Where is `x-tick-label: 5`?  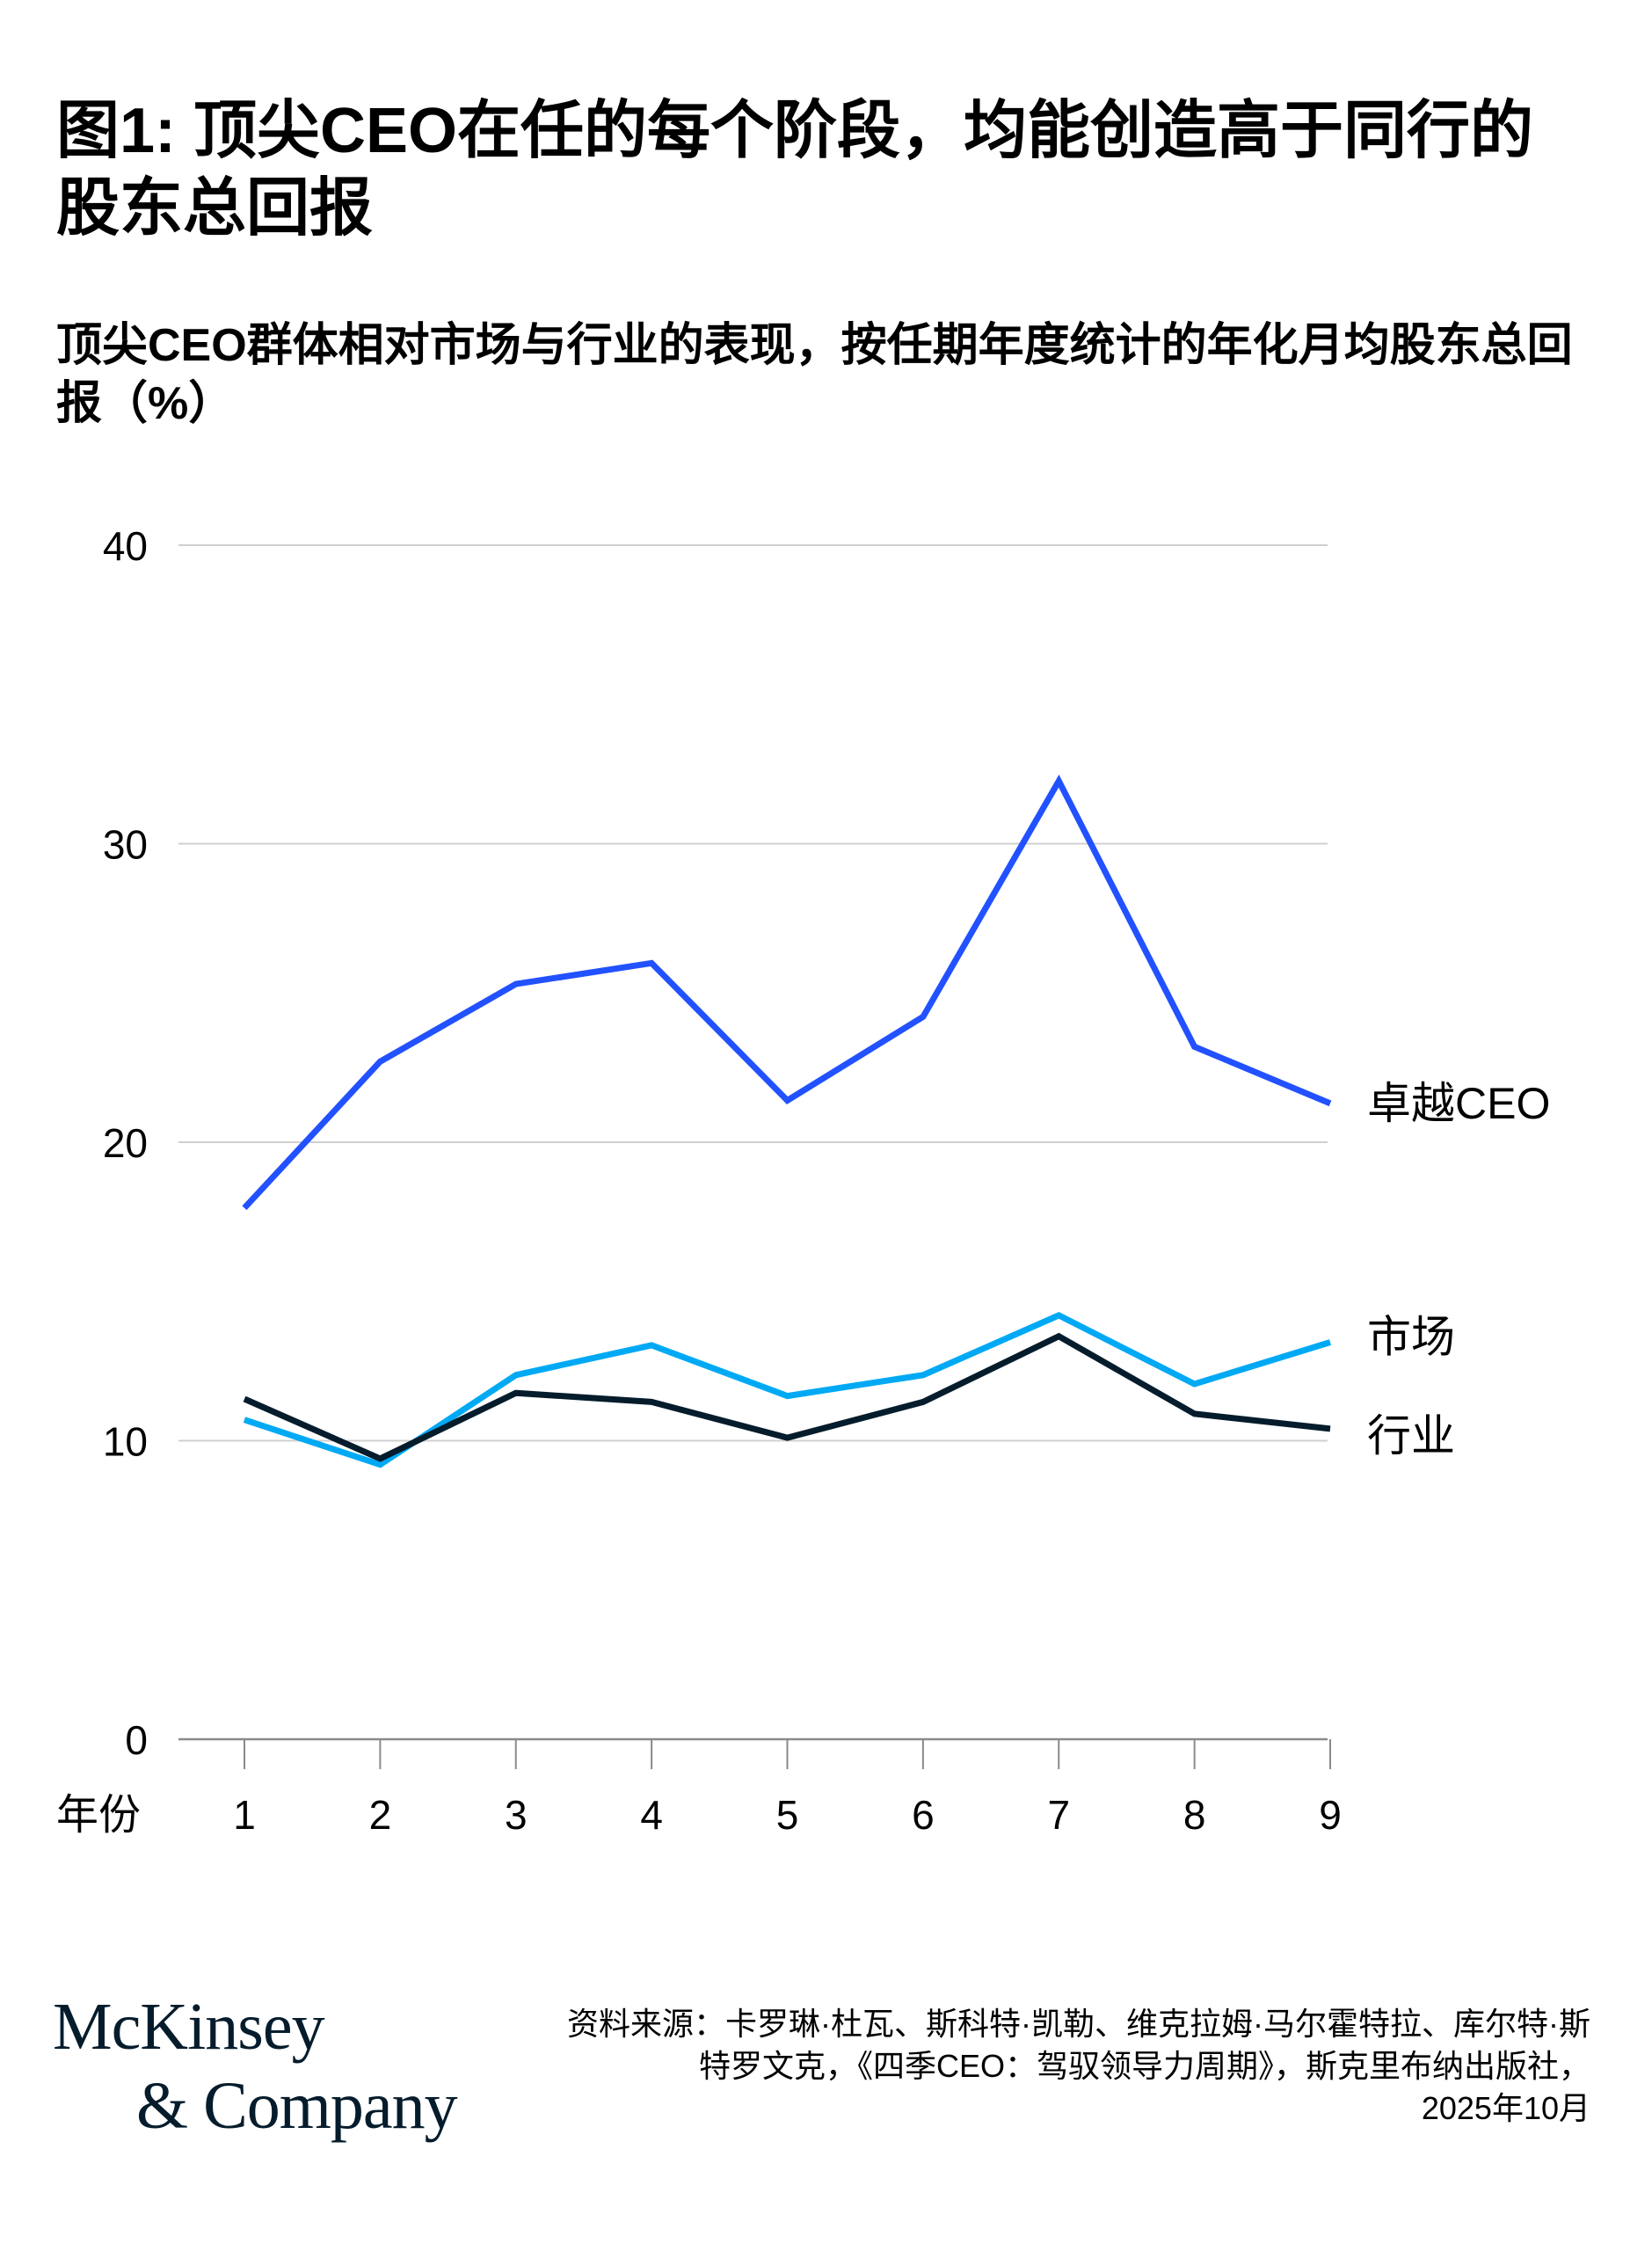
x-tick-label: 5 is located at coordinates (788, 1815).